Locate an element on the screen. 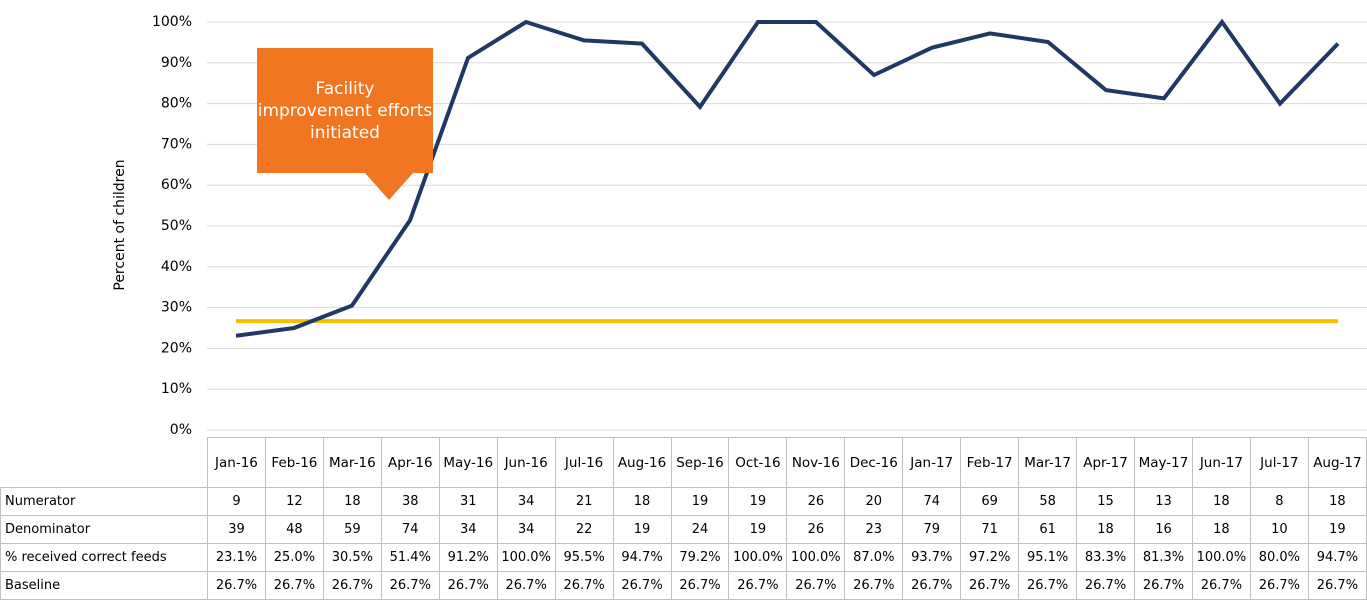 The height and width of the screenshot is (602, 1367). category-cell: May-17 is located at coordinates (1163, 462).